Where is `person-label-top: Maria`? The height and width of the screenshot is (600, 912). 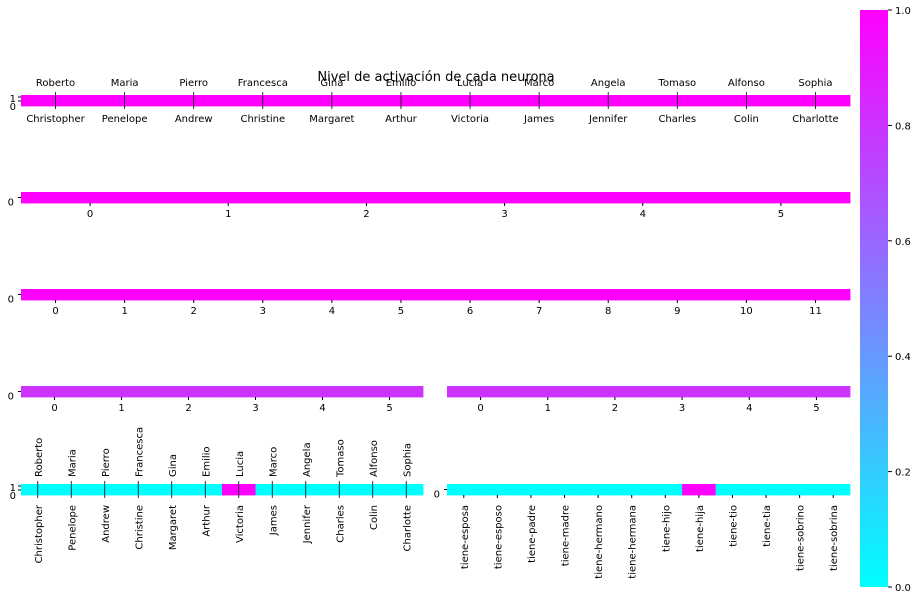 person-label-top: Maria is located at coordinates (72, 463).